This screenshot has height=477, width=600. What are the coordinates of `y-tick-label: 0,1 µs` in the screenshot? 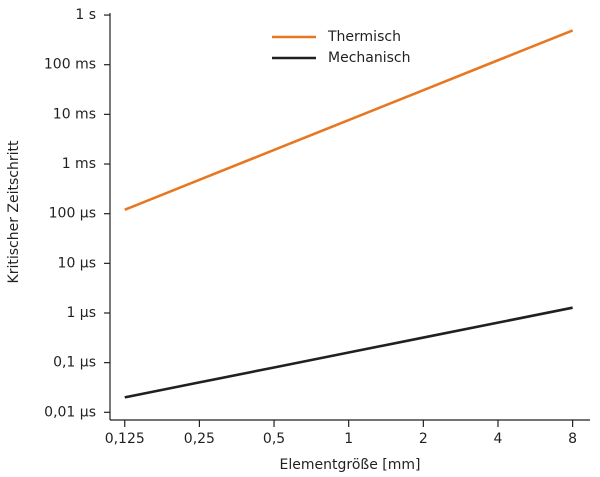 It's located at (74, 363).